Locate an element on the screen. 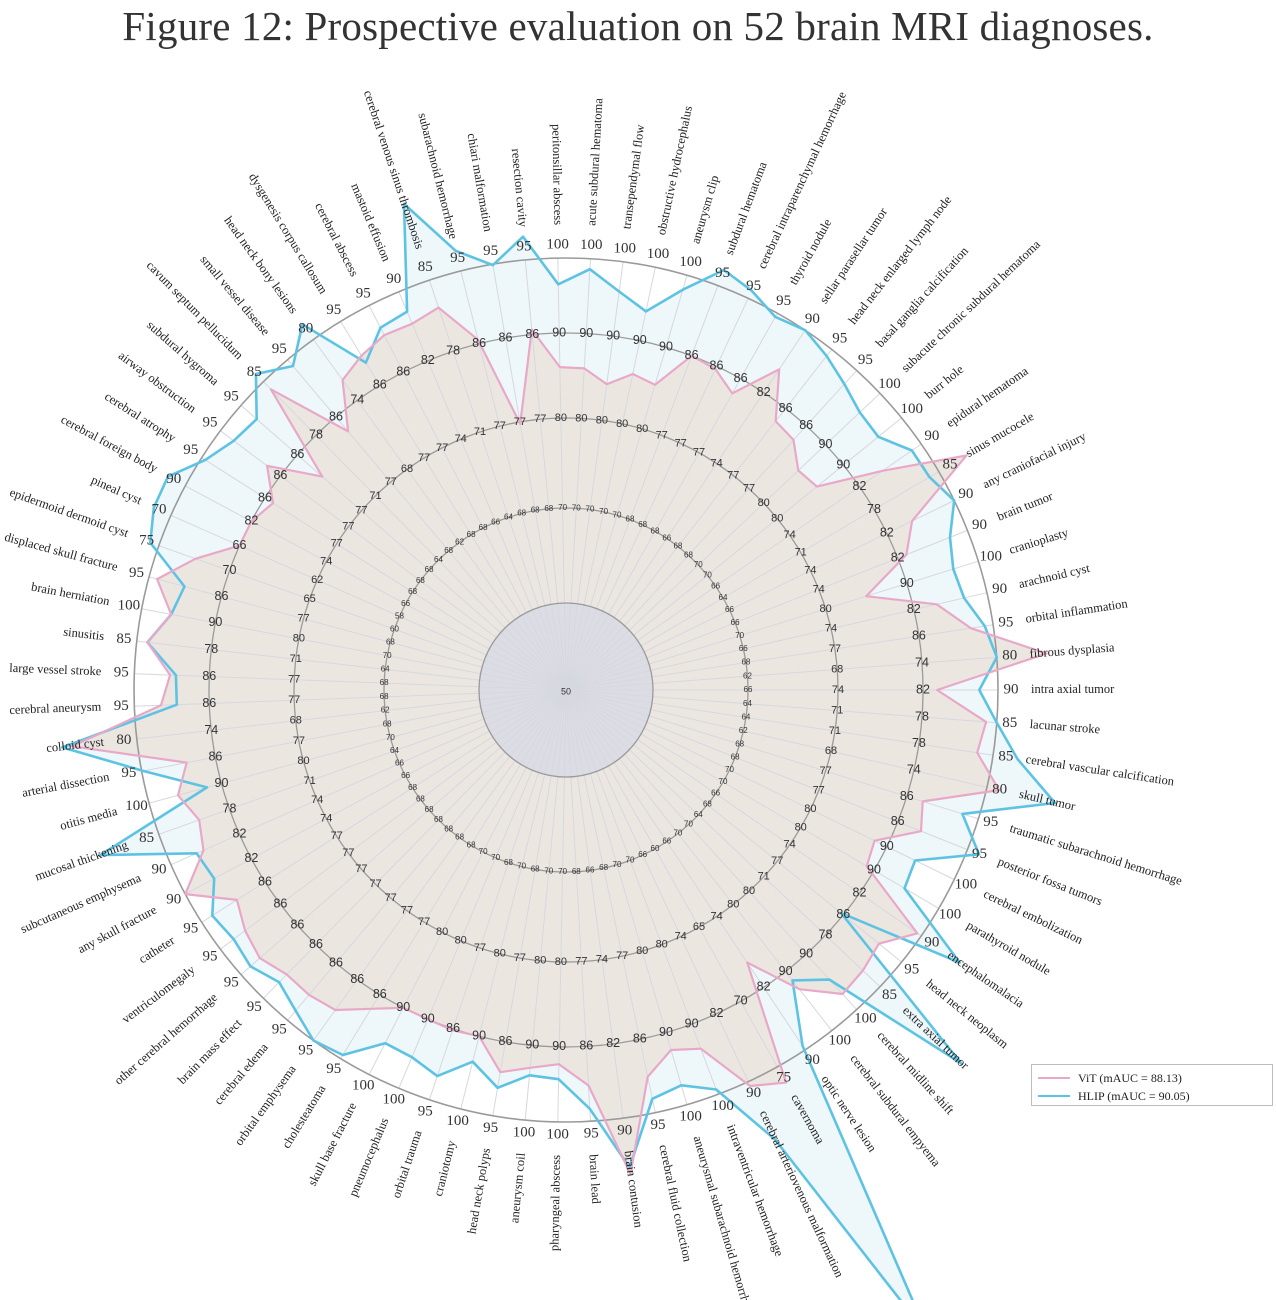  axis-label: arachnoid cyst is located at coordinates (1054, 576).